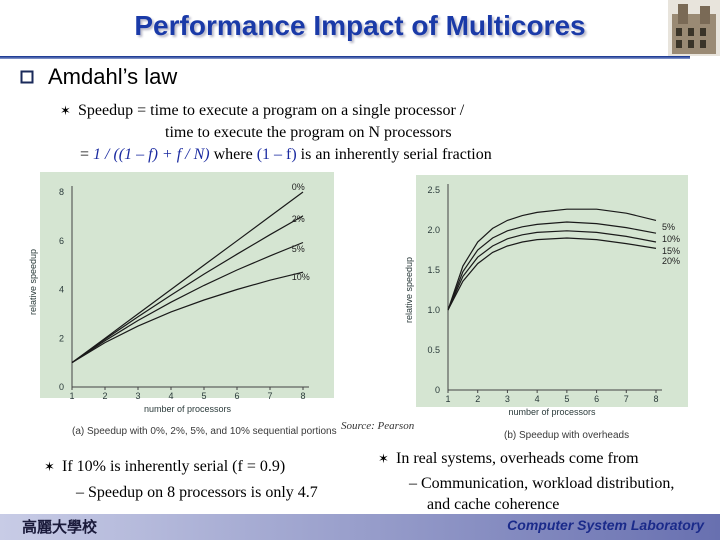  I want to click on chart-b-y-tick-label: 1.0, so click(433, 310).